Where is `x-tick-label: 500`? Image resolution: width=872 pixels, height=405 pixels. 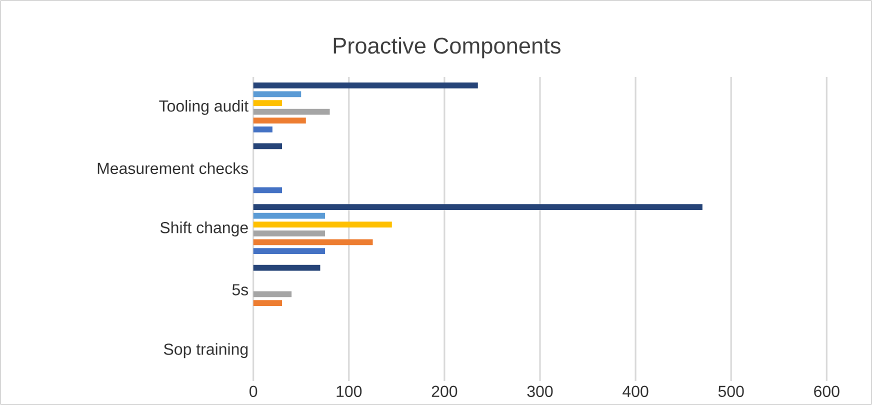
x-tick-label: 500 is located at coordinates (731, 392).